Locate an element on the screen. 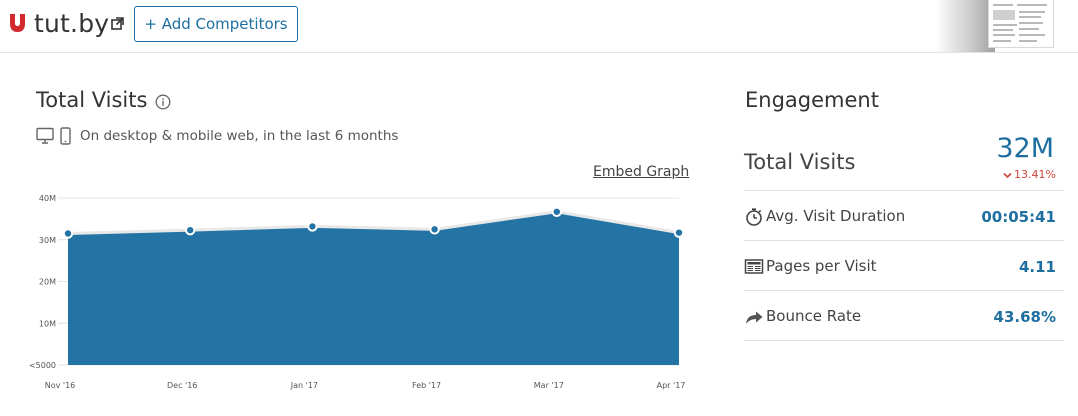 The height and width of the screenshot is (416, 1078). x-tick-label: Jan '17 is located at coordinates (304, 385).